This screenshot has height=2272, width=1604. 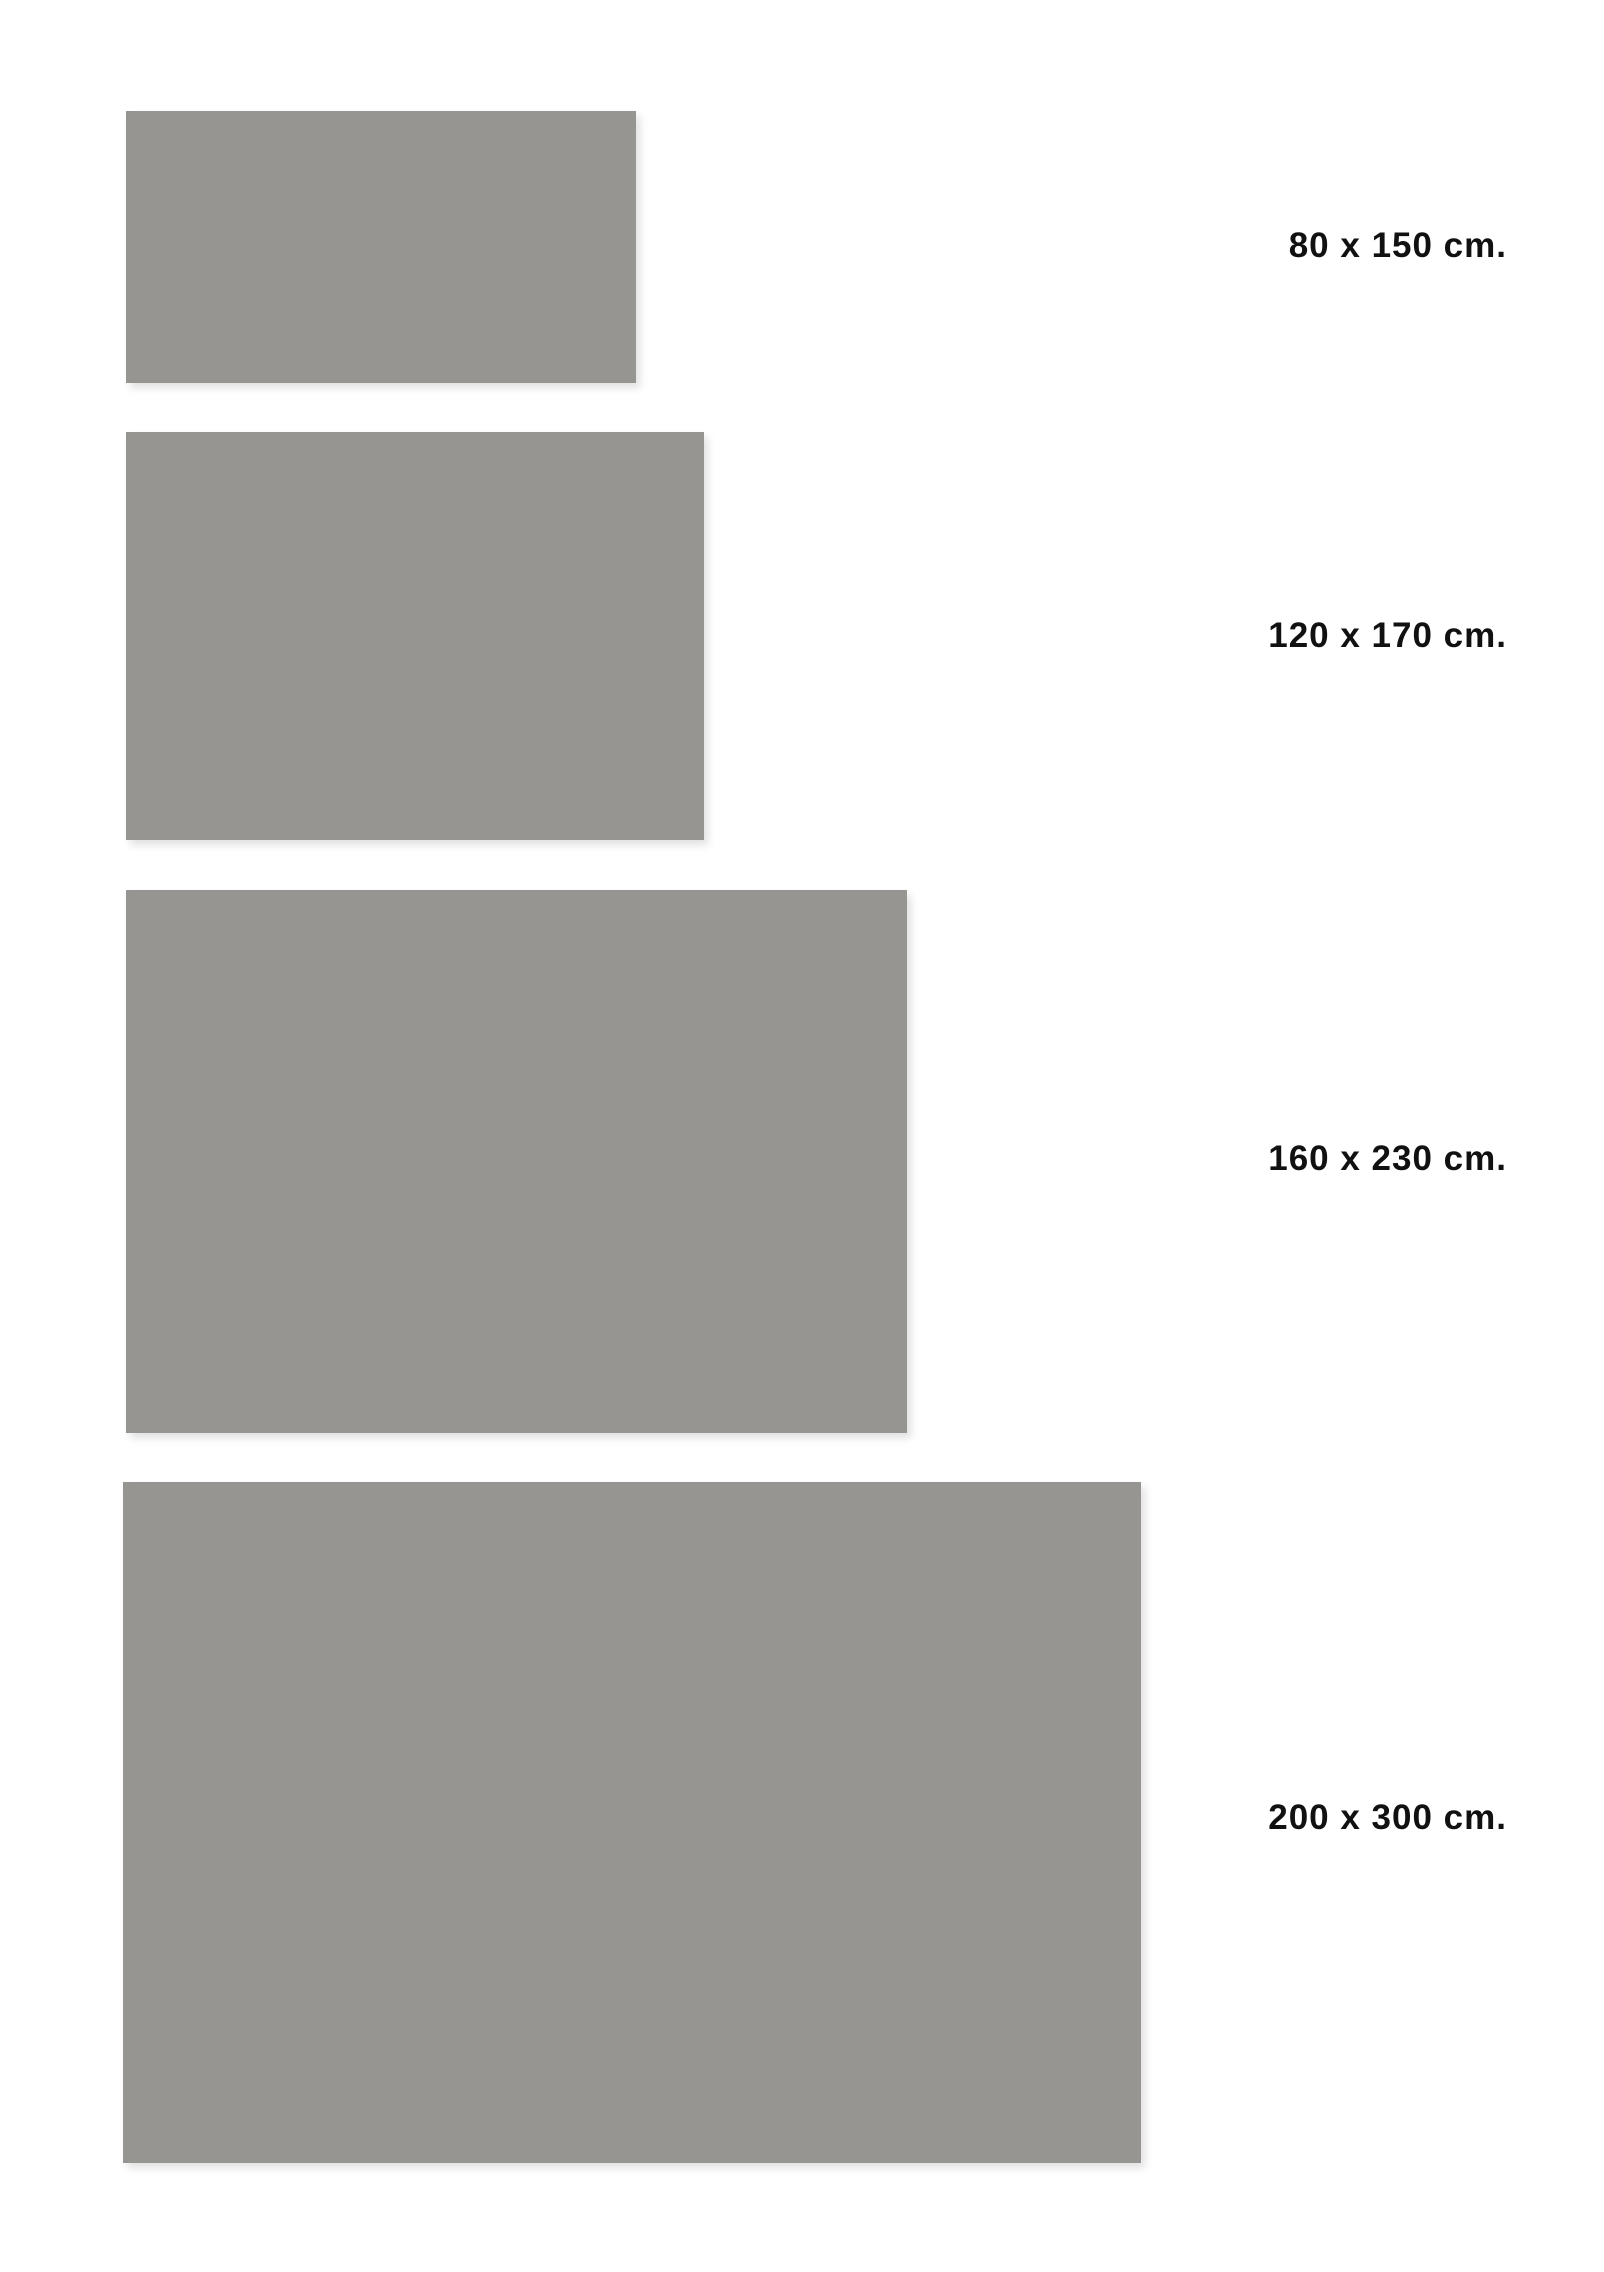 I want to click on size-label-160x230: 160 x 230 cm., so click(x=1387, y=1158).